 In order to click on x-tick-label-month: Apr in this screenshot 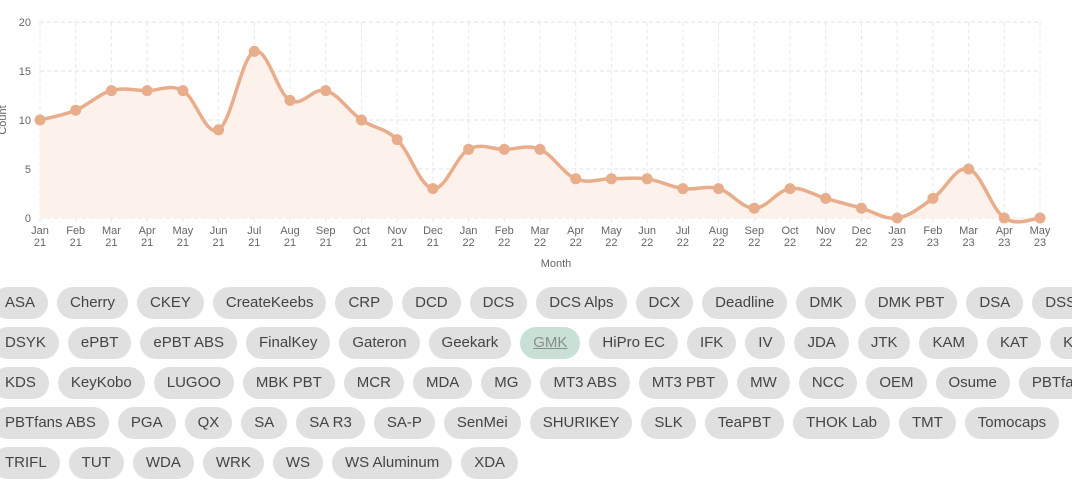, I will do `click(575, 231)`.